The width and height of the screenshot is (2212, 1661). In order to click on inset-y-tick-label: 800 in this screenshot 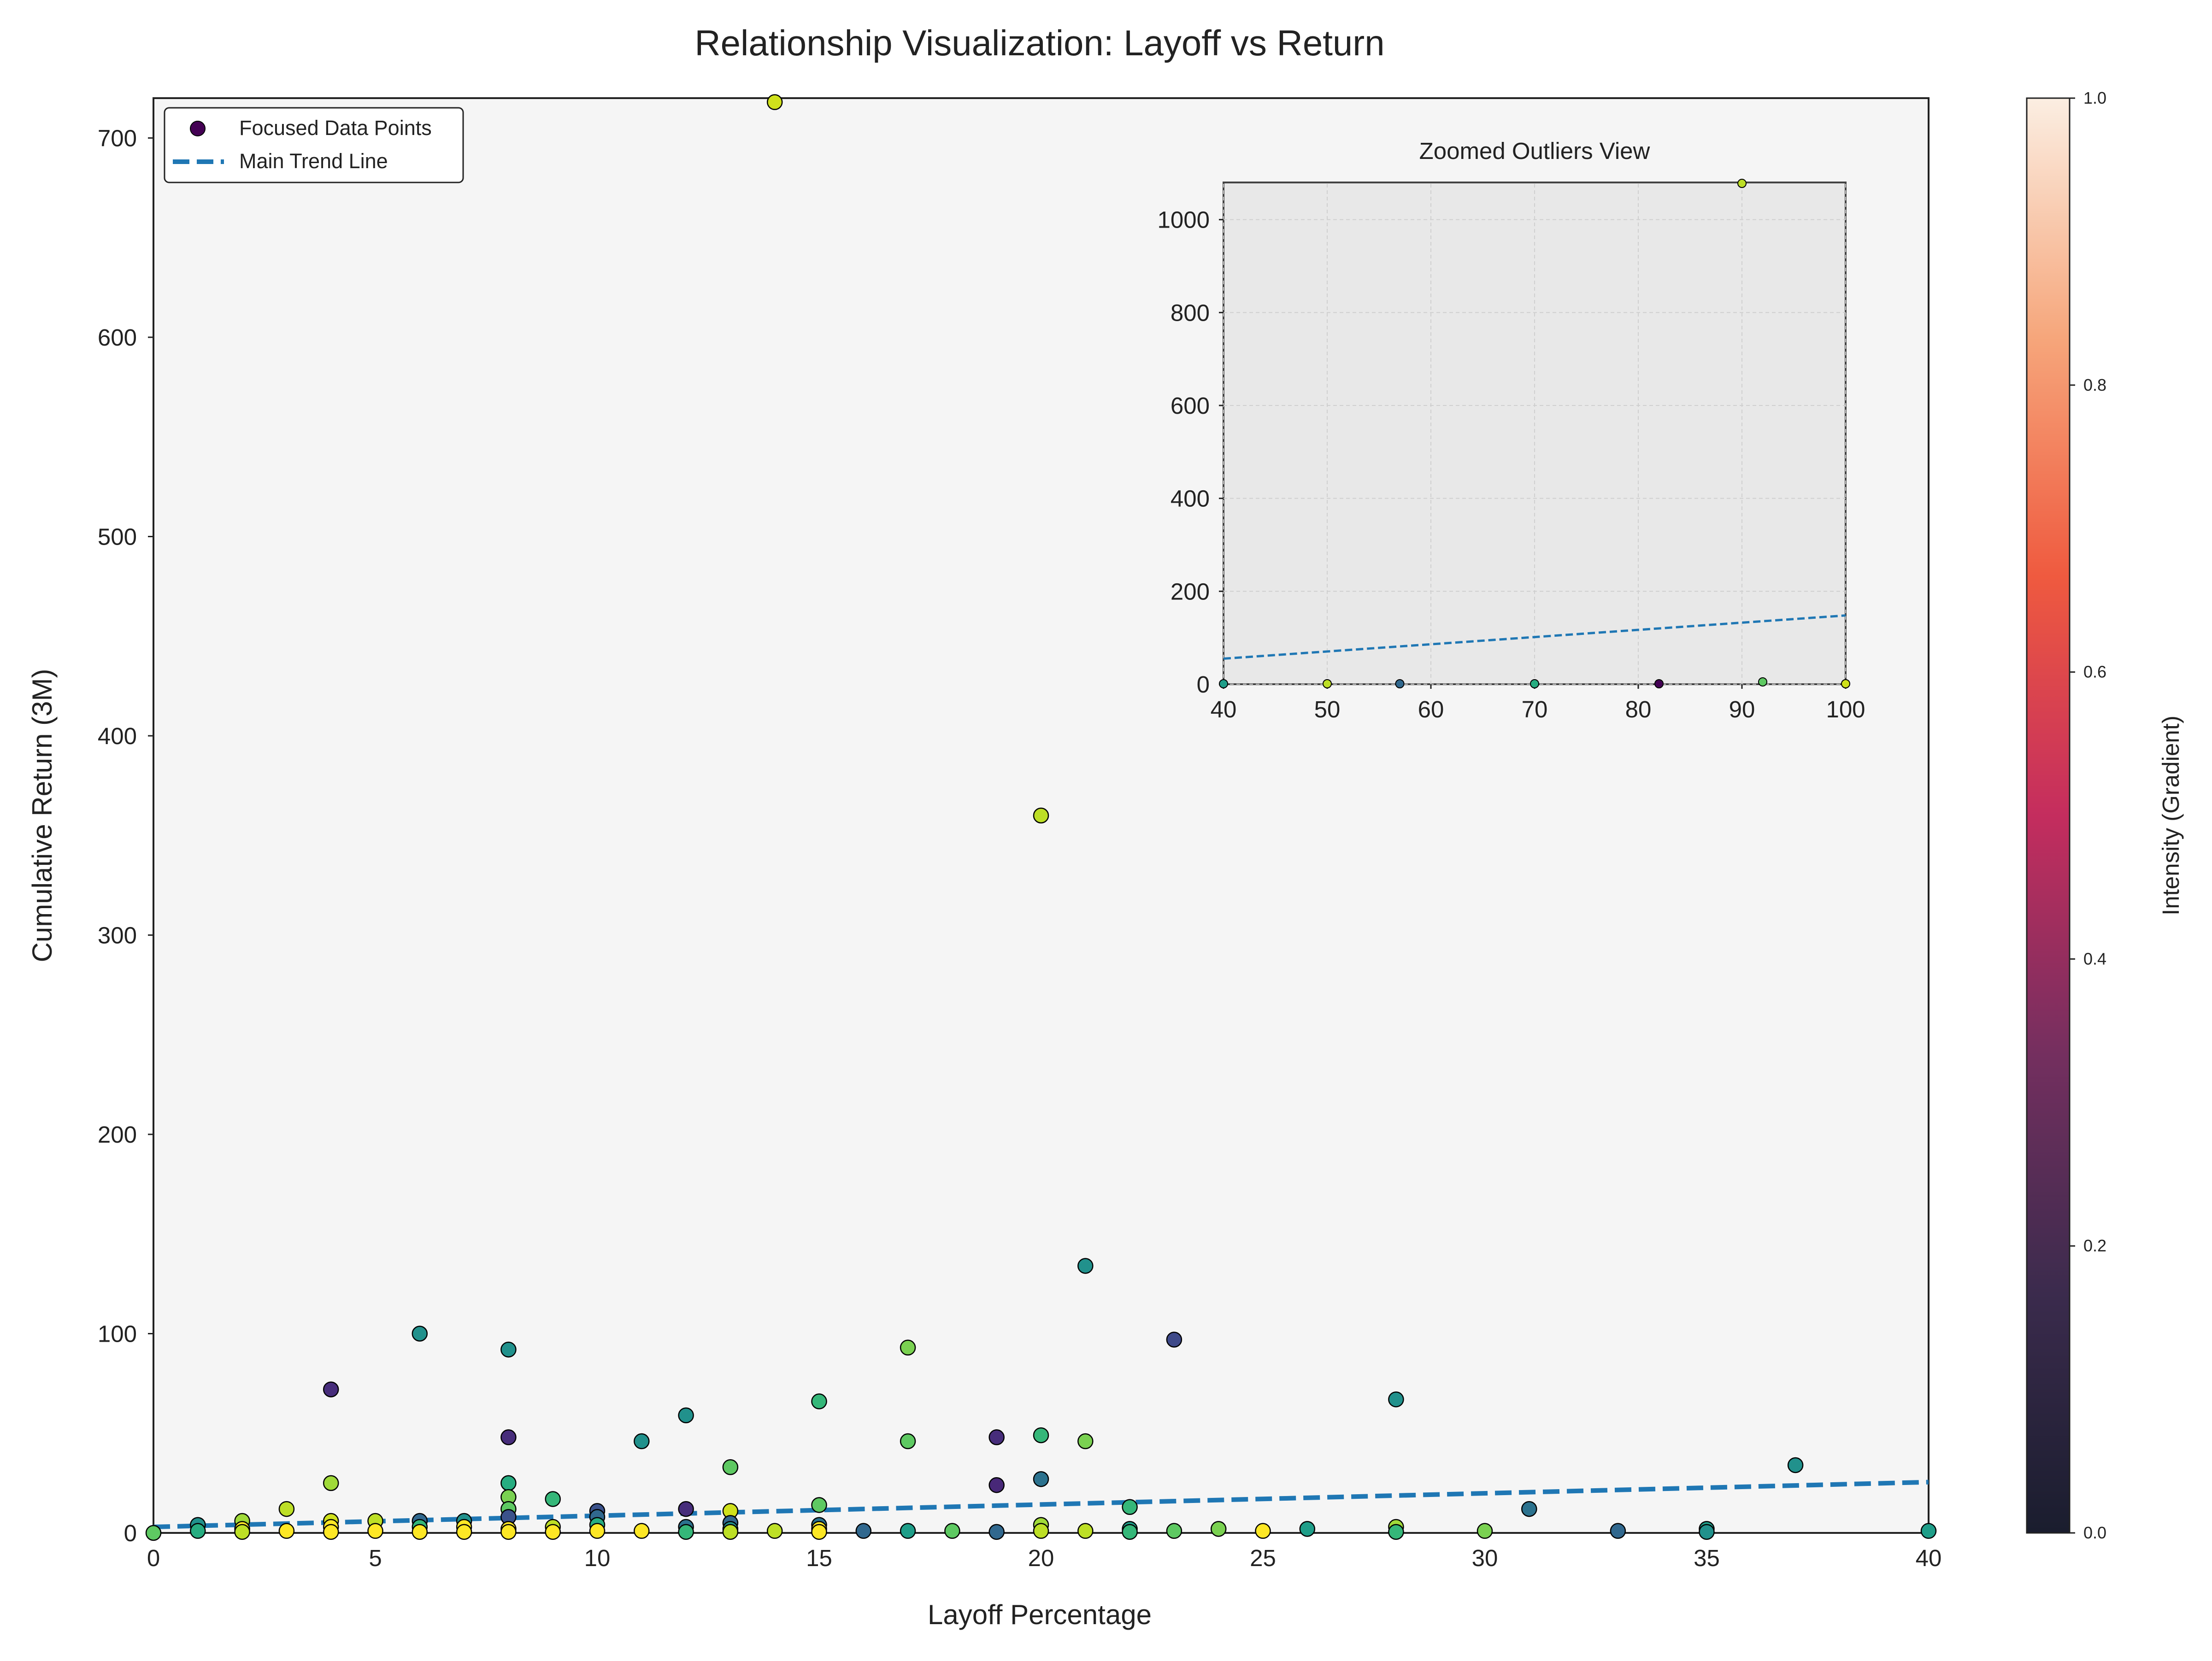, I will do `click(1190, 312)`.